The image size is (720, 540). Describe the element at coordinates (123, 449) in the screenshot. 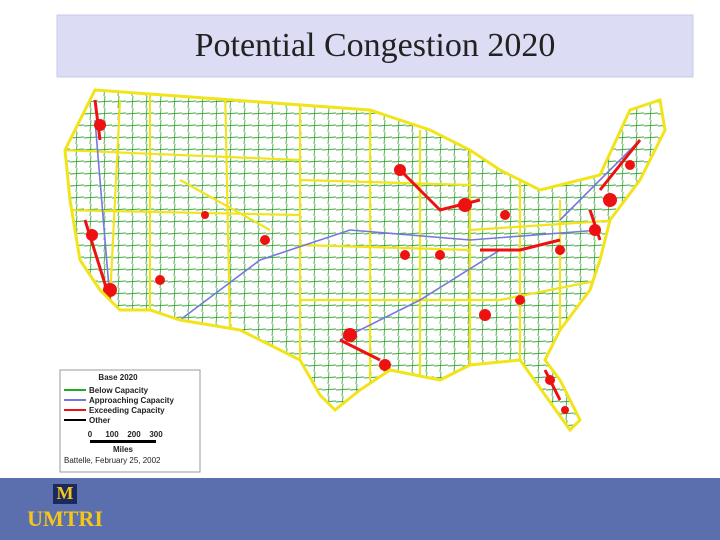

I see `scale-unit: Miles` at that location.